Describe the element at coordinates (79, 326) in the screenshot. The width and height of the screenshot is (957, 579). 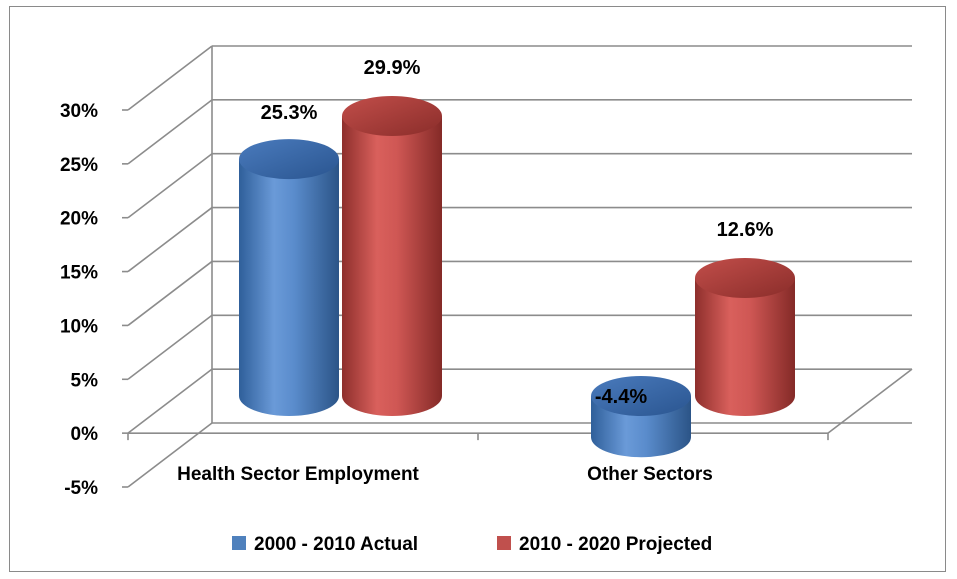
I see `y-tick-label: 10%` at that location.